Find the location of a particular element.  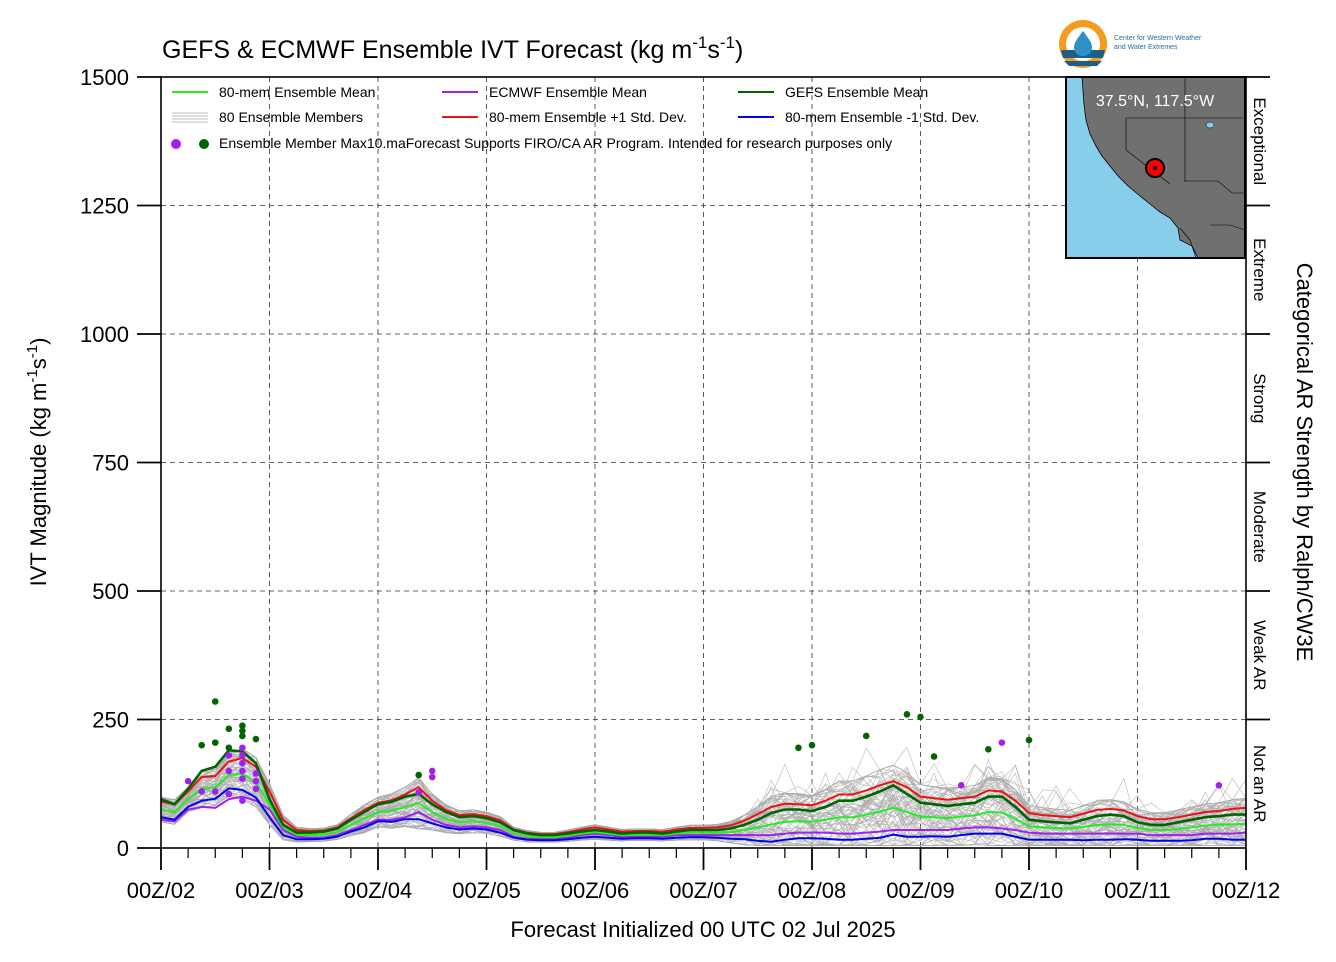

category-label: Extreme is located at coordinates (1259, 269).